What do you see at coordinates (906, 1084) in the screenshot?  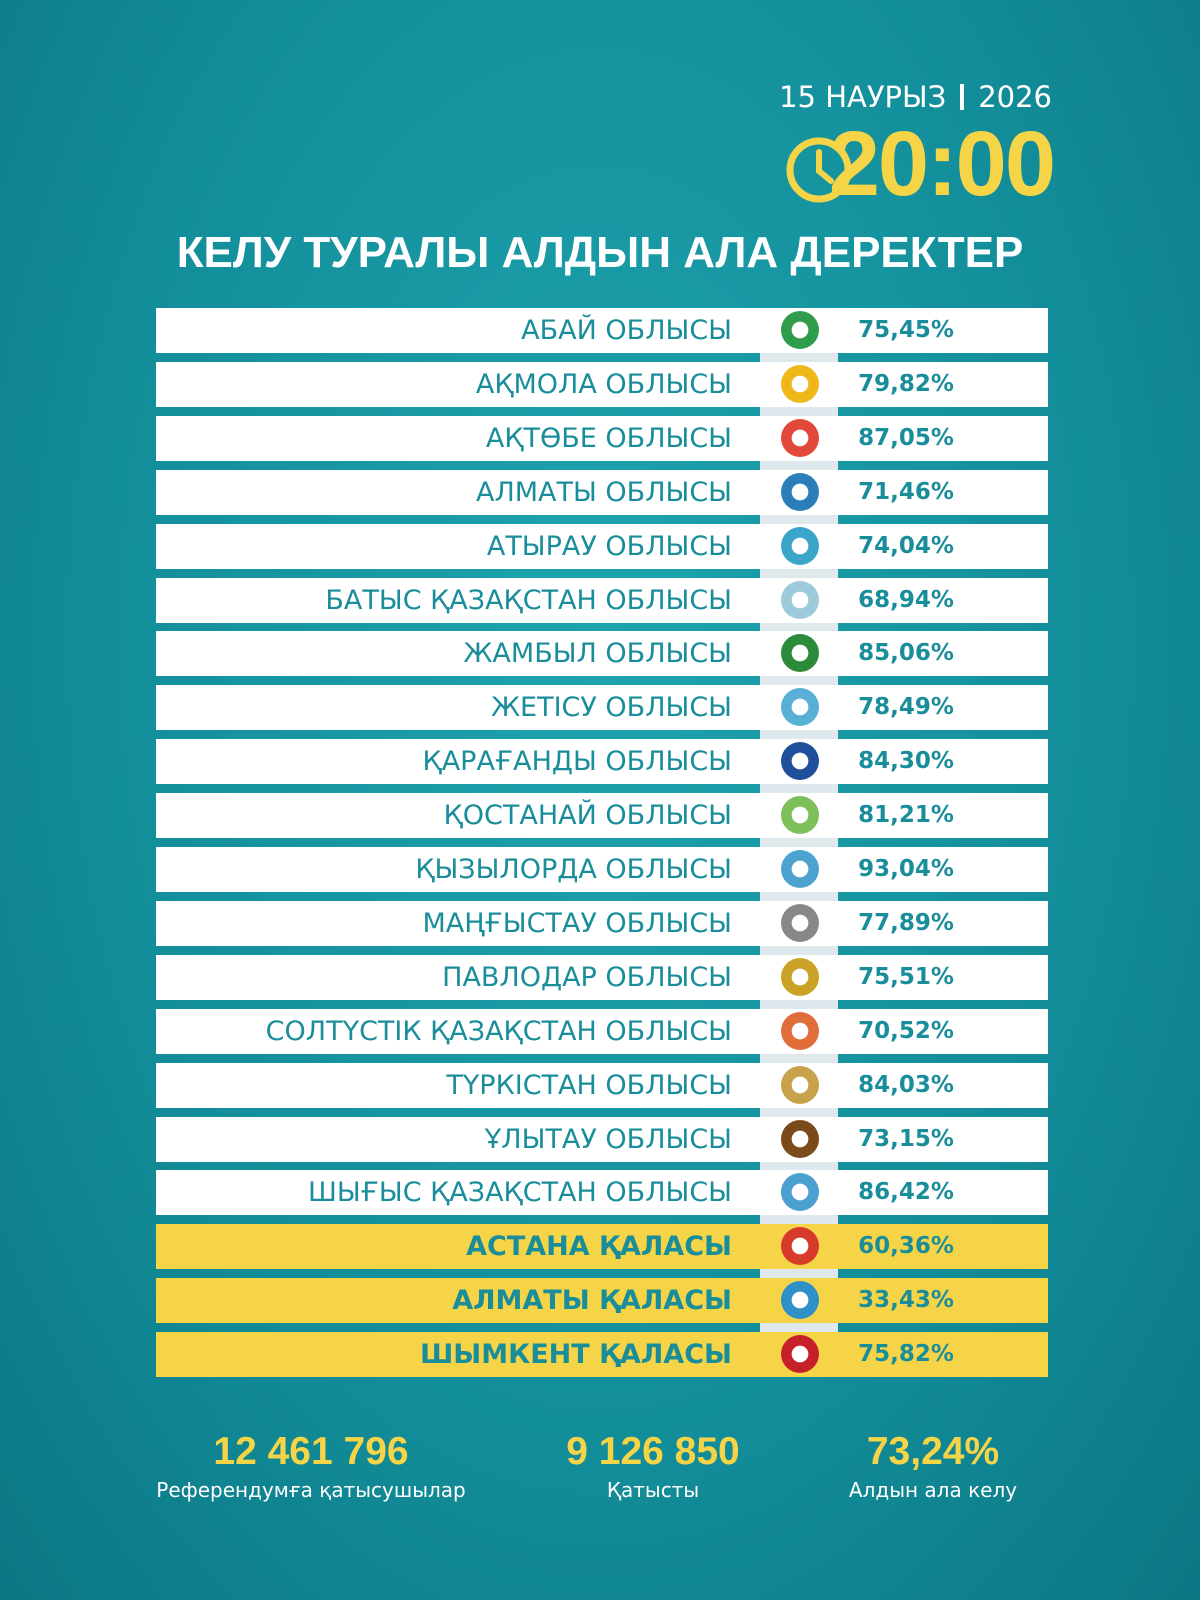 I see `turnout: 84,03%` at bounding box center [906, 1084].